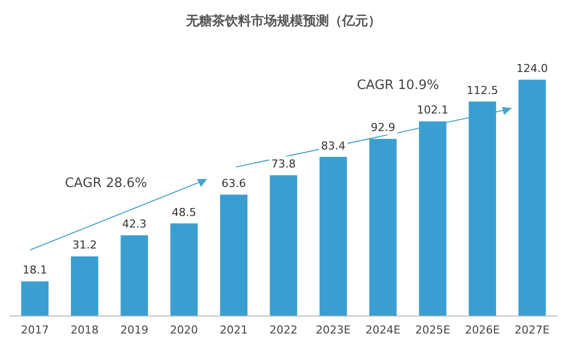  What do you see at coordinates (284, 329) in the screenshot?
I see `x-tick-label: 2022` at bounding box center [284, 329].